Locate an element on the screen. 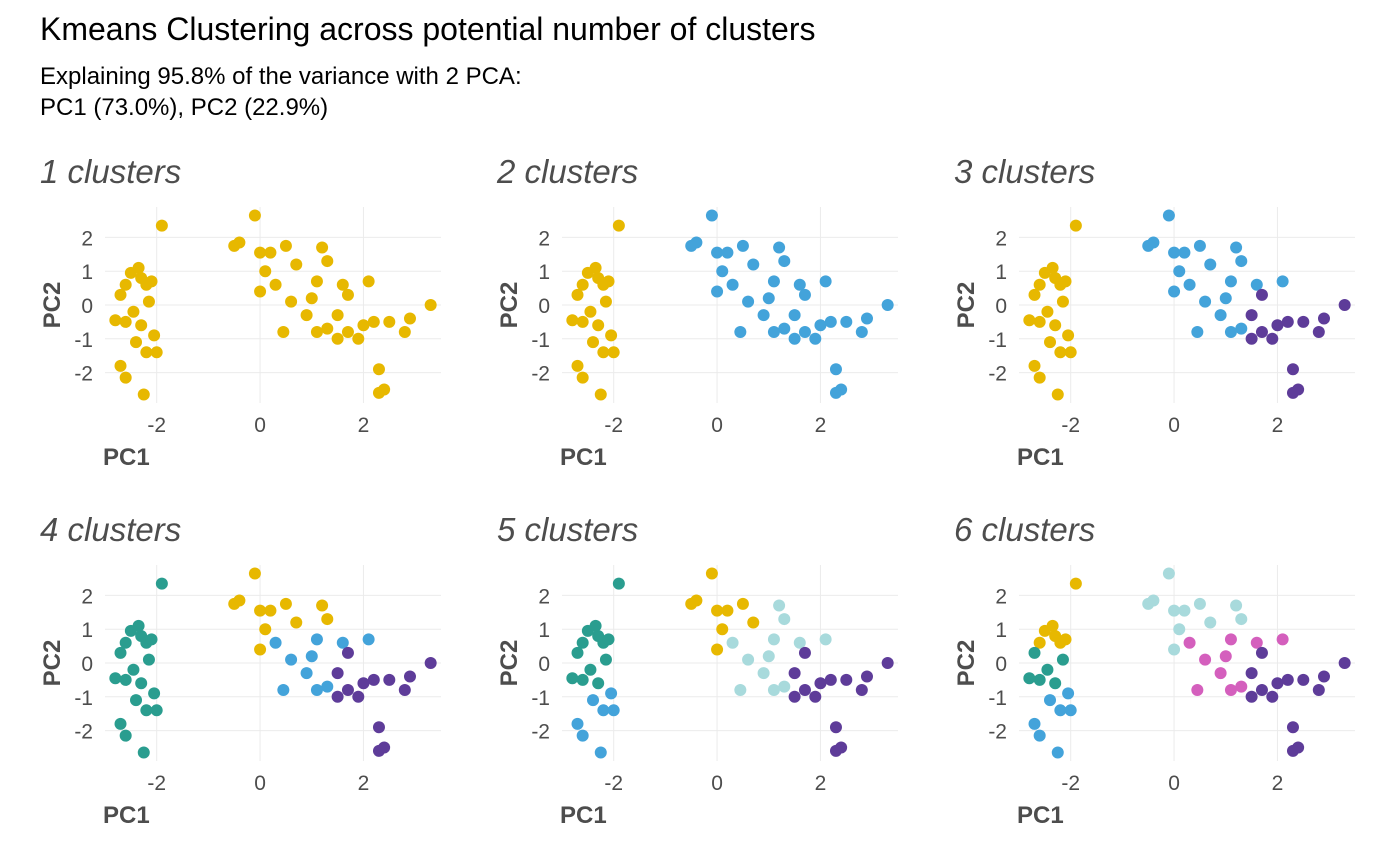  y-tick-label: 1 is located at coordinates (544, 272).